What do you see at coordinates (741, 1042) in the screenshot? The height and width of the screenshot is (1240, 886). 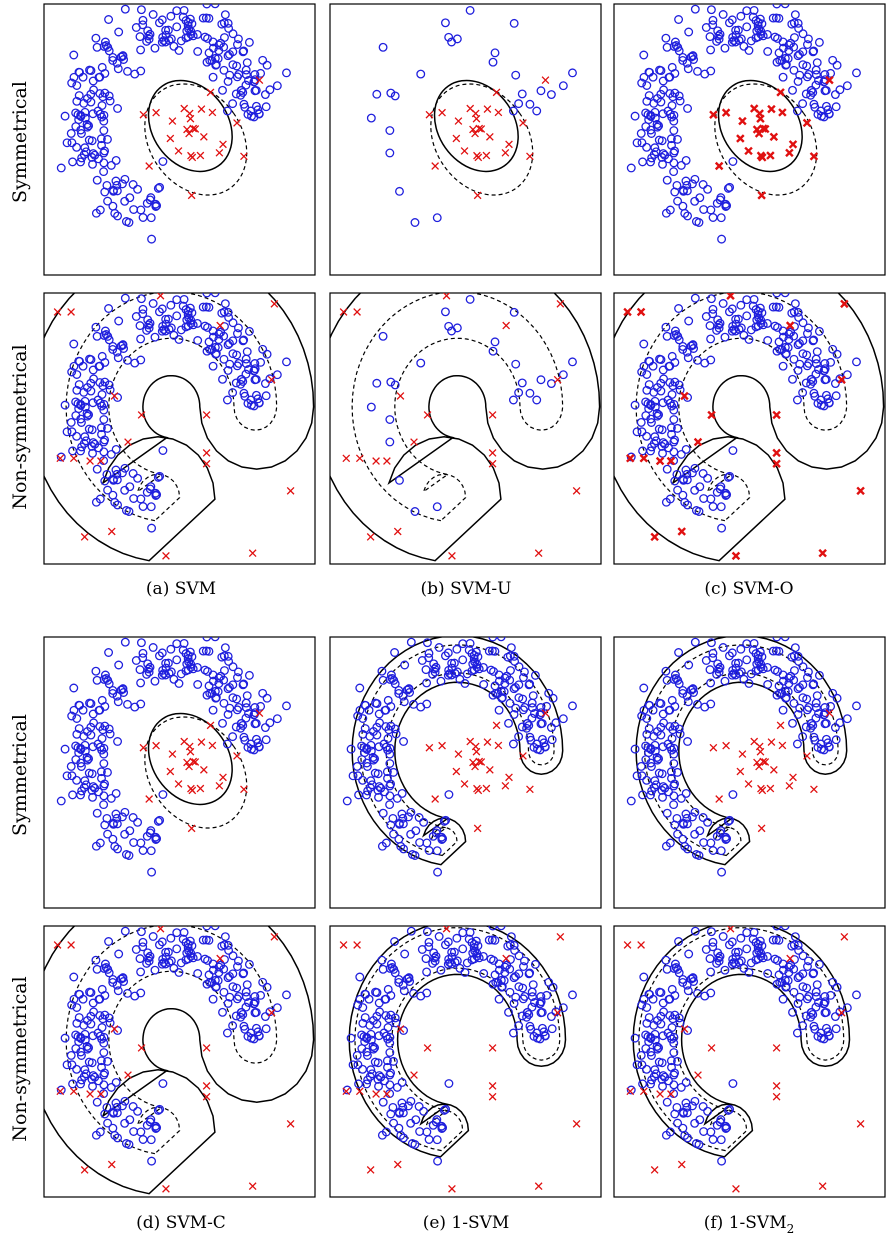 I see `decision-boundary` at bounding box center [741, 1042].